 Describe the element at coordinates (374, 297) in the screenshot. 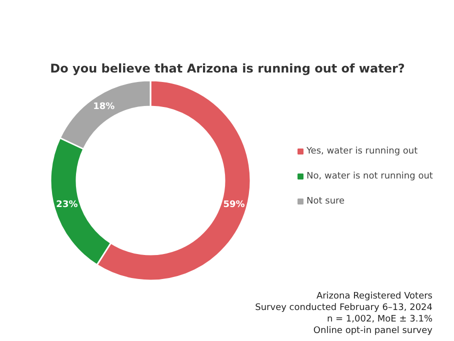

I see `text: Arizona Registered Voters` at that location.